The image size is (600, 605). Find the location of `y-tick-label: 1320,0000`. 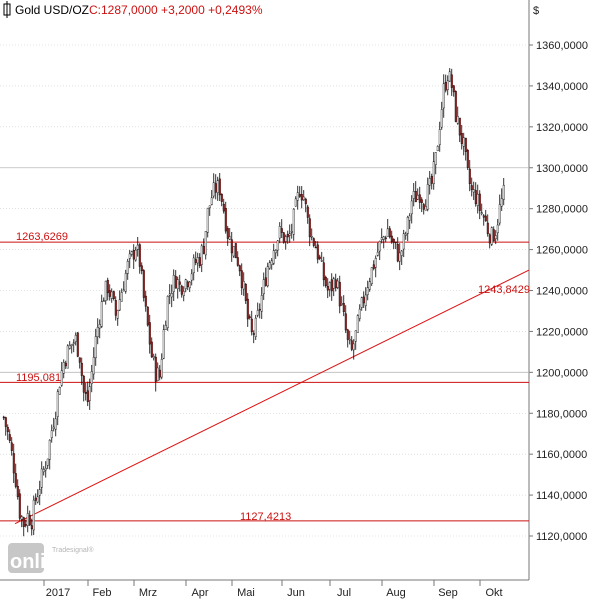

y-tick-label: 1320,0000 is located at coordinates (562, 128).